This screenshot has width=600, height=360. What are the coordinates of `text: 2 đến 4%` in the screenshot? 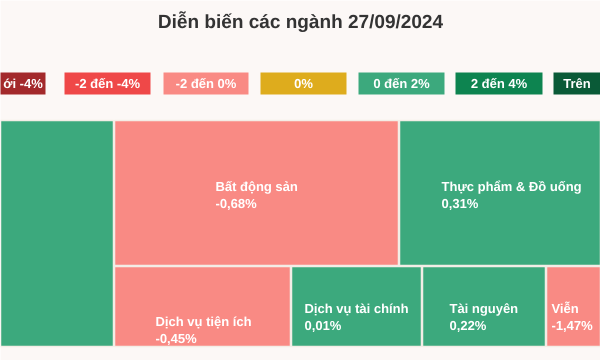 It's located at (499, 83).